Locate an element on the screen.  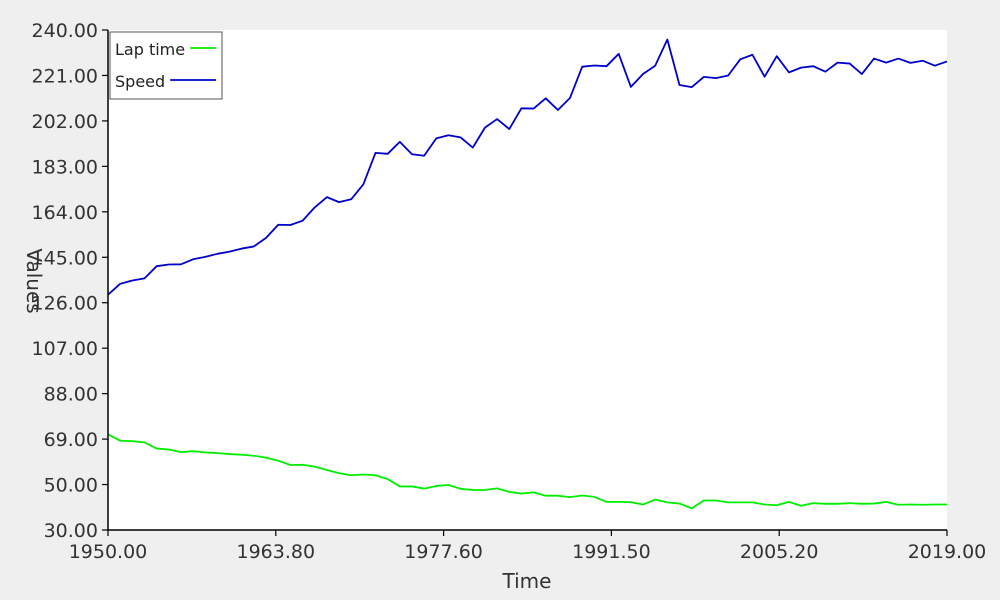
y-tick-label: 240.00 is located at coordinates (65, 31).